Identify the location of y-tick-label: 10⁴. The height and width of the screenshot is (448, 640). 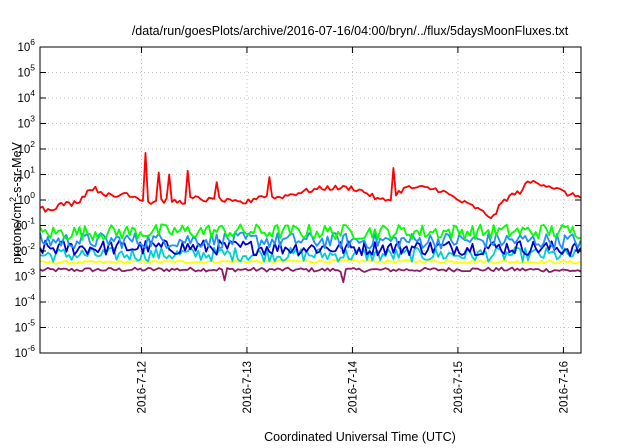
(26, 96).